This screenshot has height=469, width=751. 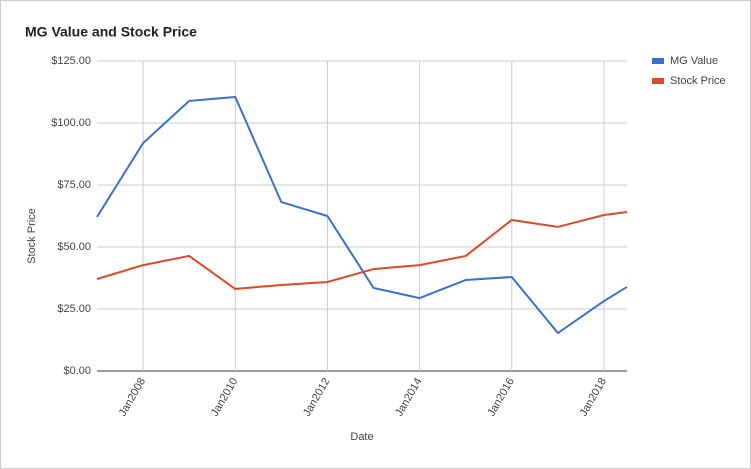 What do you see at coordinates (362, 250) in the screenshot?
I see `series-line` at bounding box center [362, 250].